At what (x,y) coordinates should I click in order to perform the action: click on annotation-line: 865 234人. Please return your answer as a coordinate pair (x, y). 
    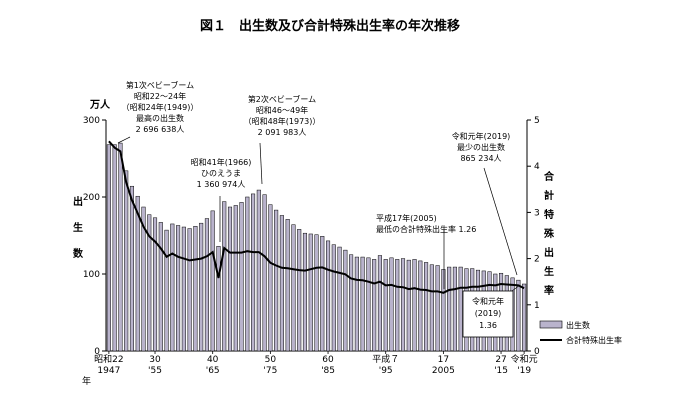
    Looking at the image, I should click on (480, 158).